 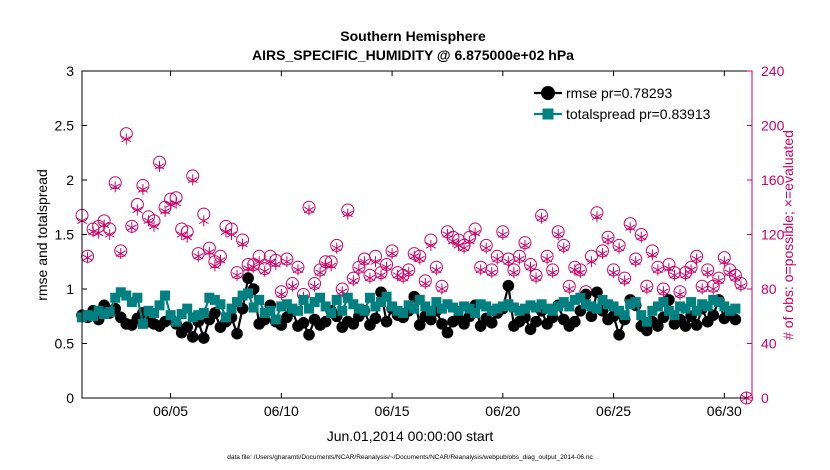 What do you see at coordinates (769, 289) in the screenshot?
I see `y2-tick-label: 80` at bounding box center [769, 289].